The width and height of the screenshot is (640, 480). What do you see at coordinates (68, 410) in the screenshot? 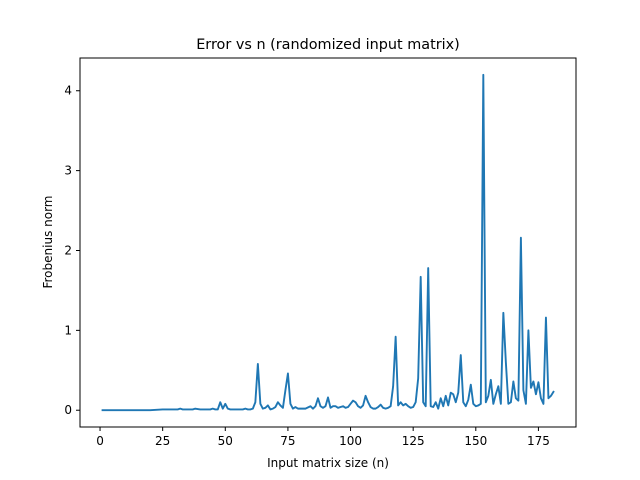
I see `y-tick-label: 0` at bounding box center [68, 410].